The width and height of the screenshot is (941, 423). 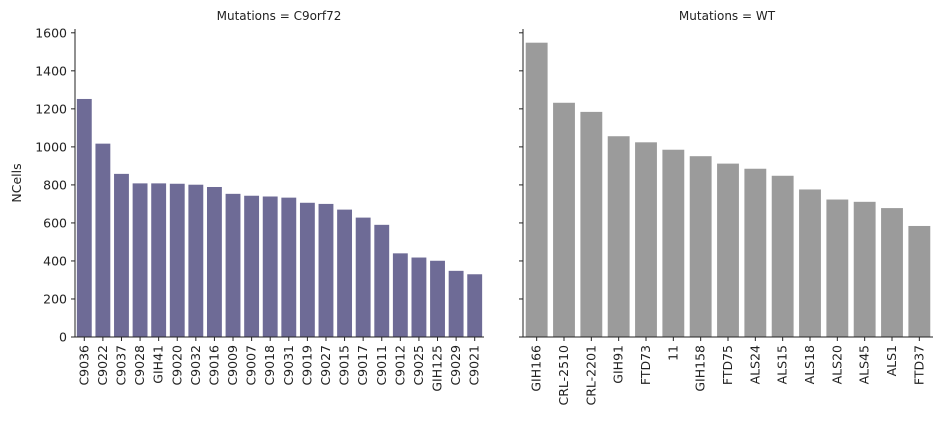 What do you see at coordinates (437, 298) in the screenshot?
I see `bar-GIH125` at bounding box center [437, 298].